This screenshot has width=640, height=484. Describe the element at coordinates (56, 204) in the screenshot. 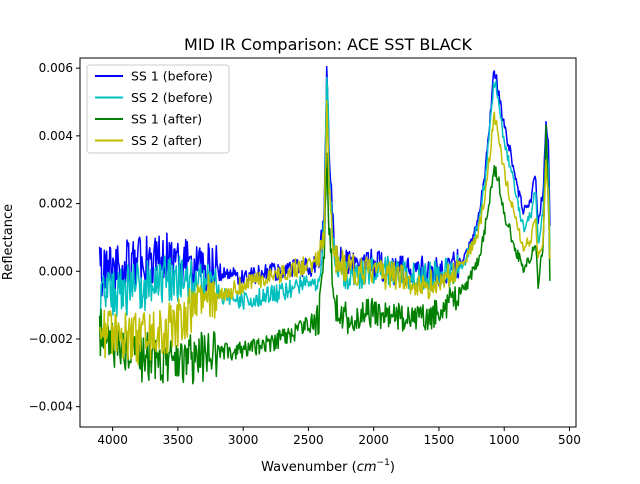

I see `y-tick-label: 0.002` at that location.